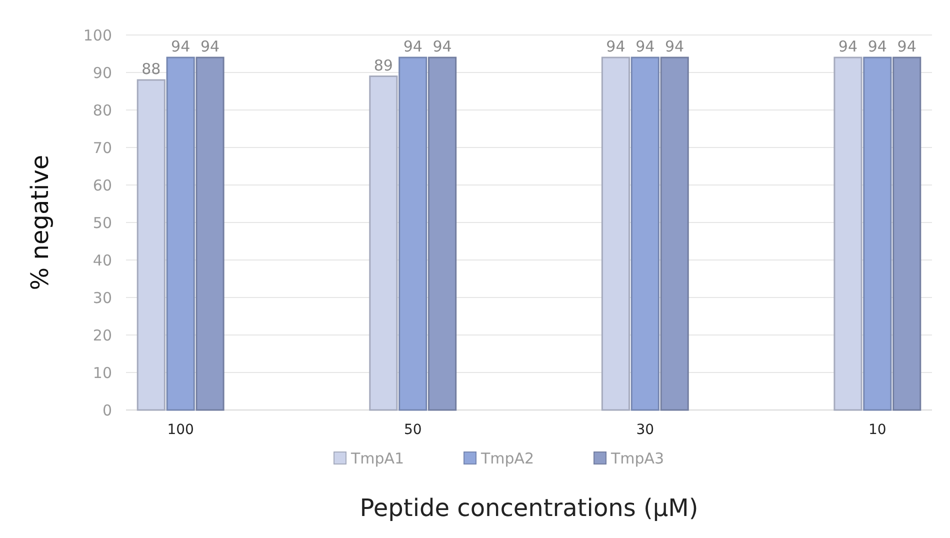 This screenshot has width=950, height=538. What do you see at coordinates (377, 458) in the screenshot?
I see `legend-label: TmpA1` at bounding box center [377, 458].